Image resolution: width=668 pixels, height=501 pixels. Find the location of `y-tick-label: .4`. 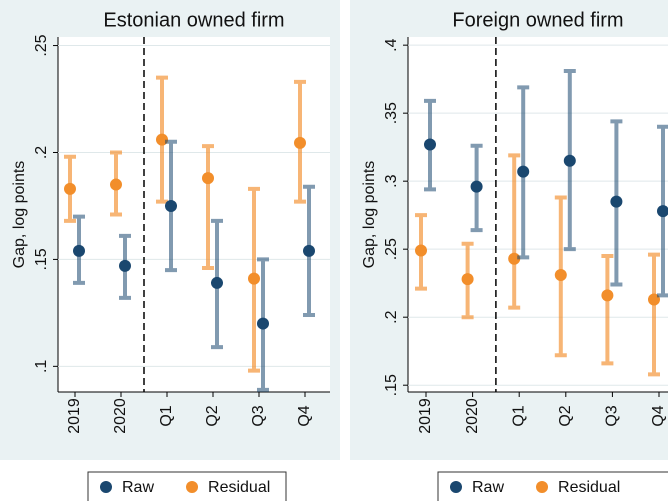

y-tick-label: .4 is located at coordinates (391, 44).